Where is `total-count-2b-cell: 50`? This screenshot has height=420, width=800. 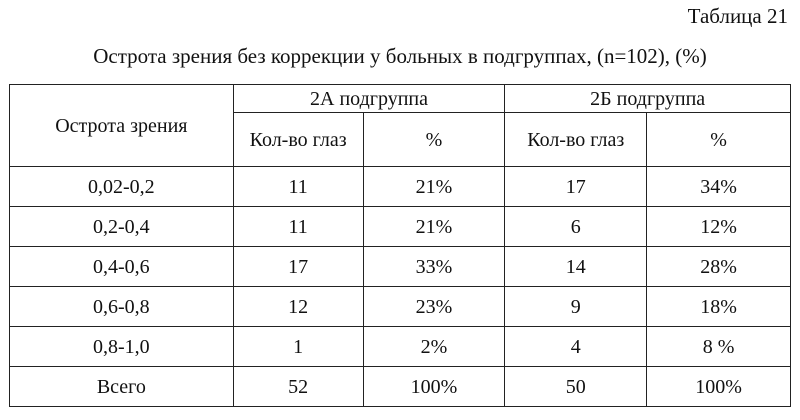 total-count-2b-cell: 50 is located at coordinates (576, 386).